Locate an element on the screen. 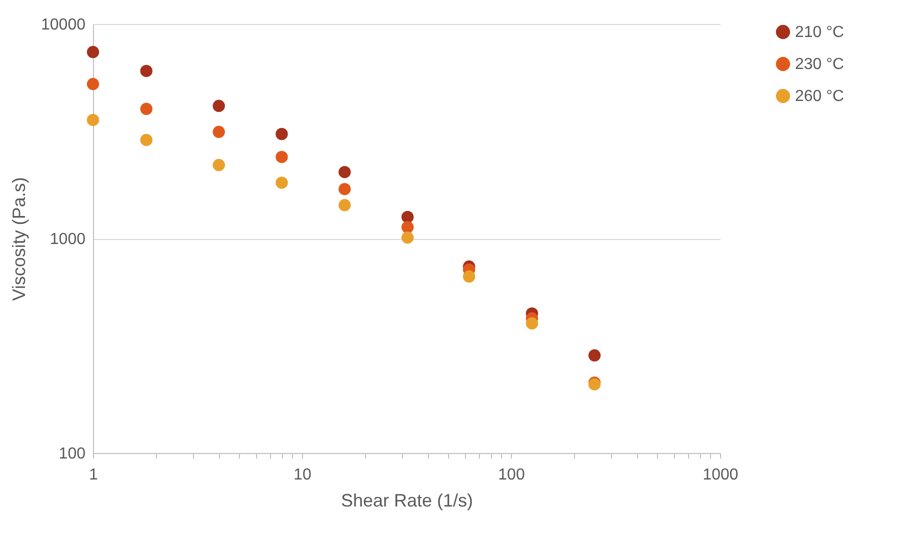 This screenshot has height=540, width=907. y-tick-label: 100 is located at coordinates (72, 454).